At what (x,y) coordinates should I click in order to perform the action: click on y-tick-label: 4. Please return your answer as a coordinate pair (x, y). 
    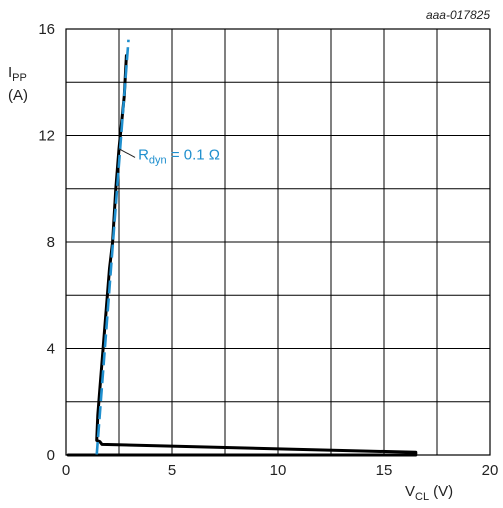
    Looking at the image, I should click on (51, 349).